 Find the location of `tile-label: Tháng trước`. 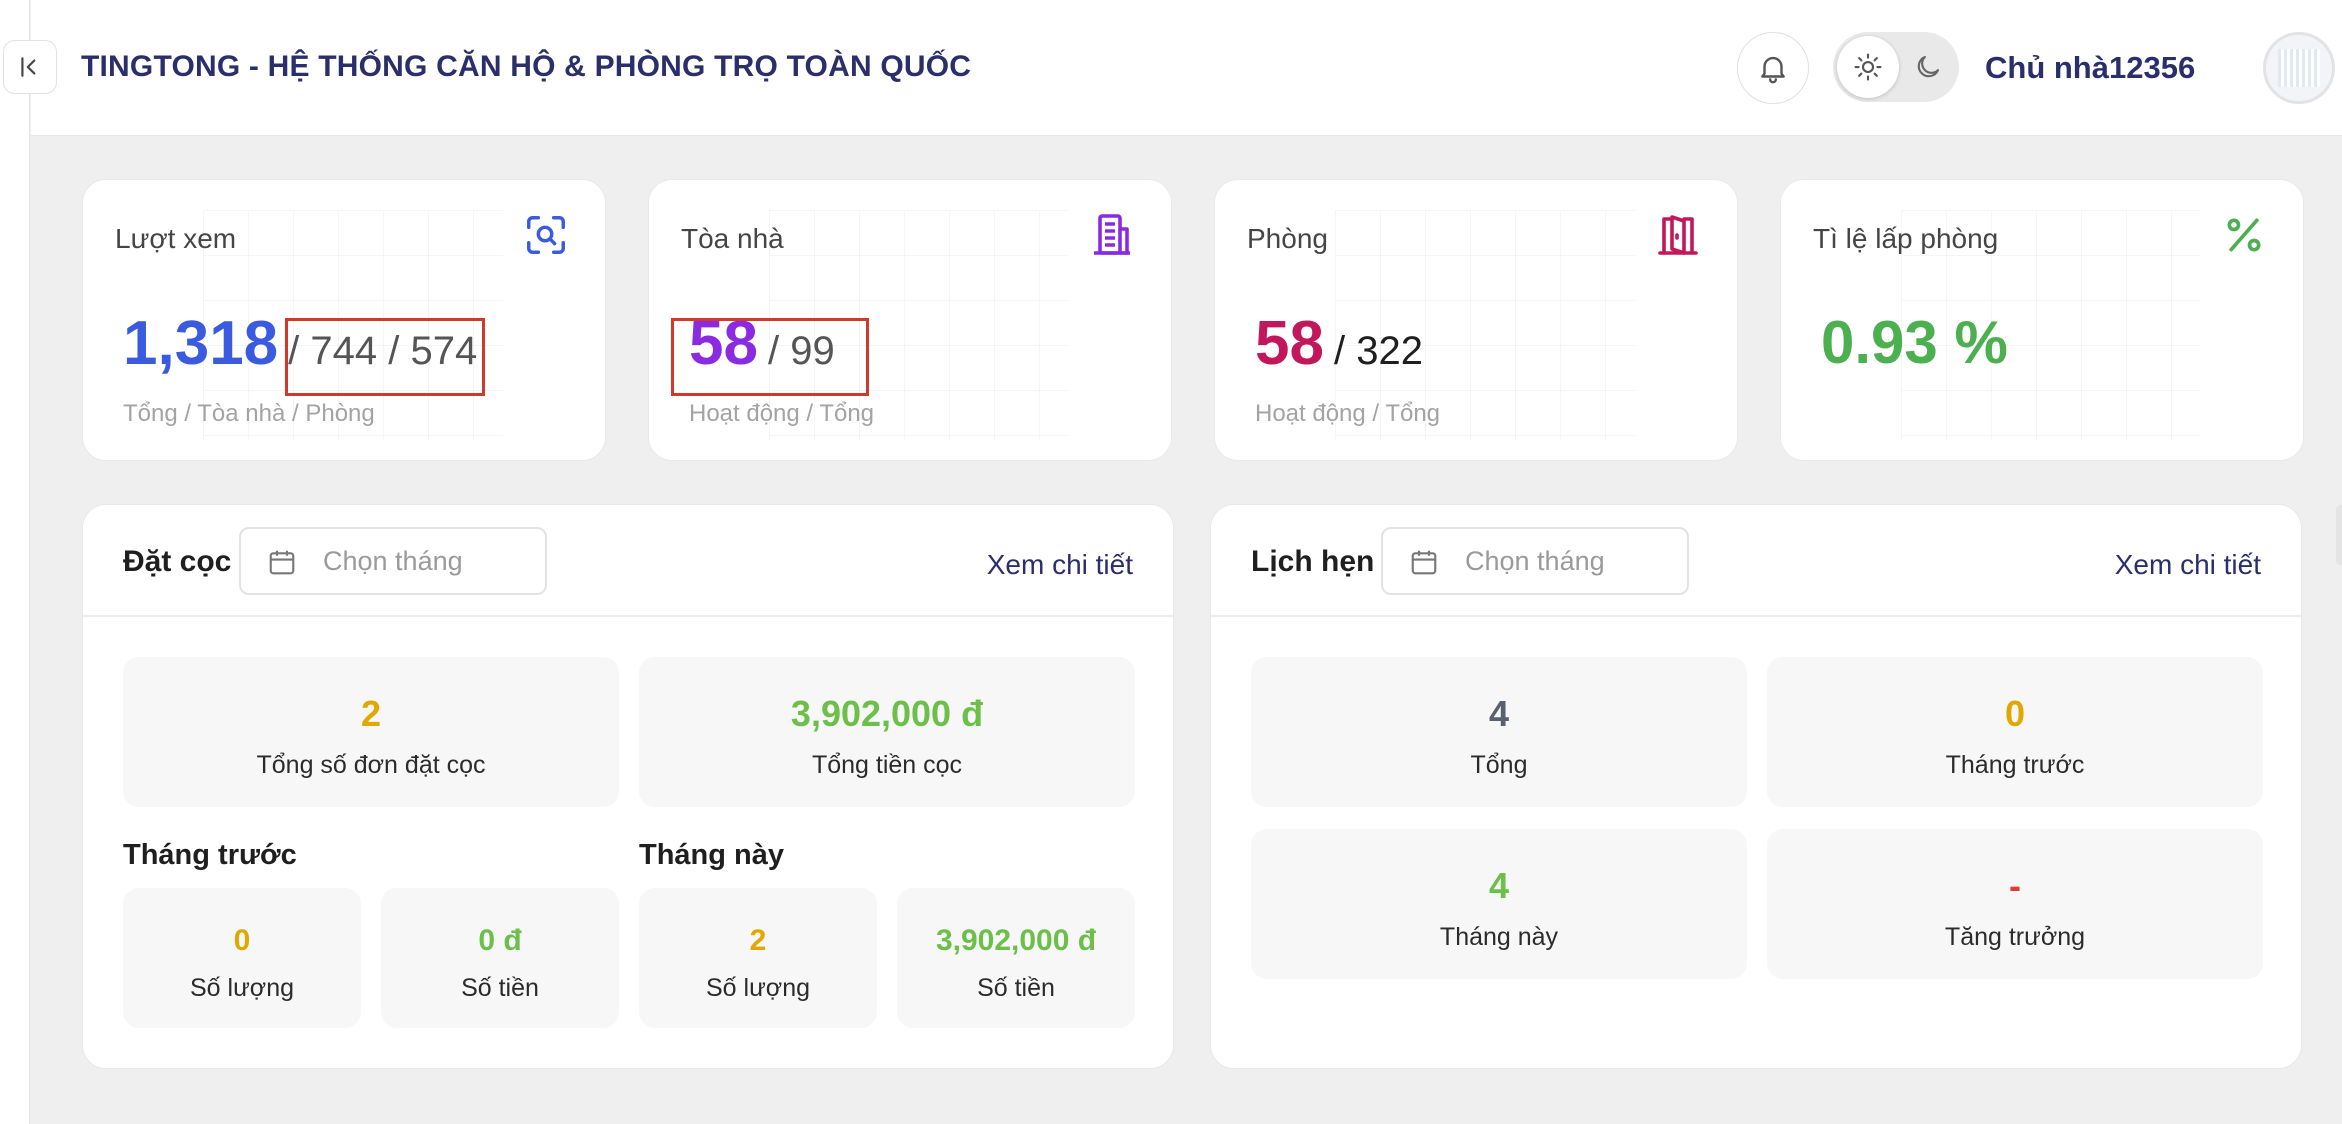

tile-label: Tháng trước is located at coordinates (2015, 765).